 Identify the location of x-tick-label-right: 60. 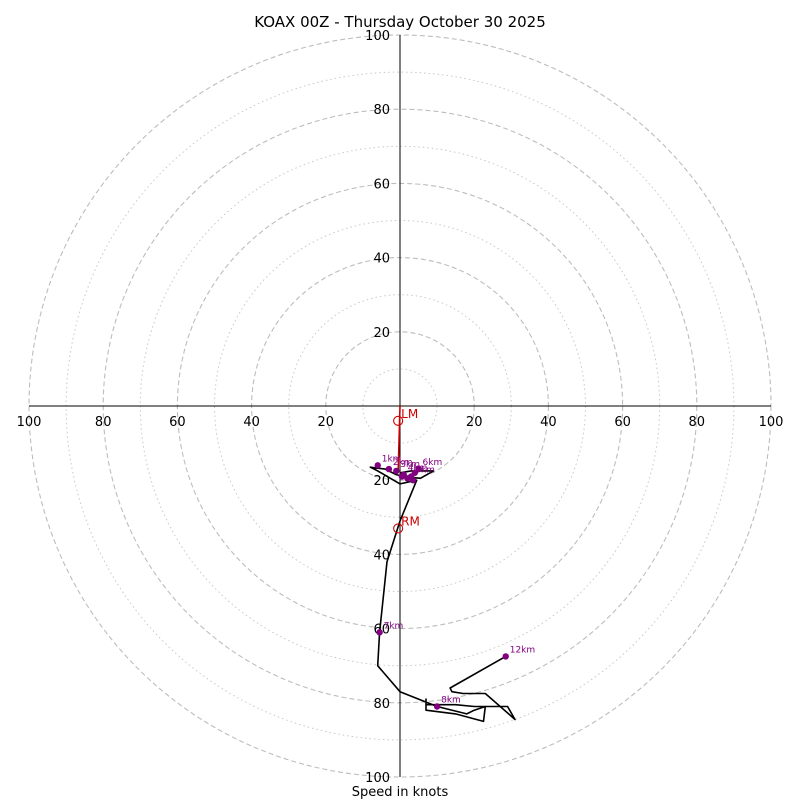
(622, 422).